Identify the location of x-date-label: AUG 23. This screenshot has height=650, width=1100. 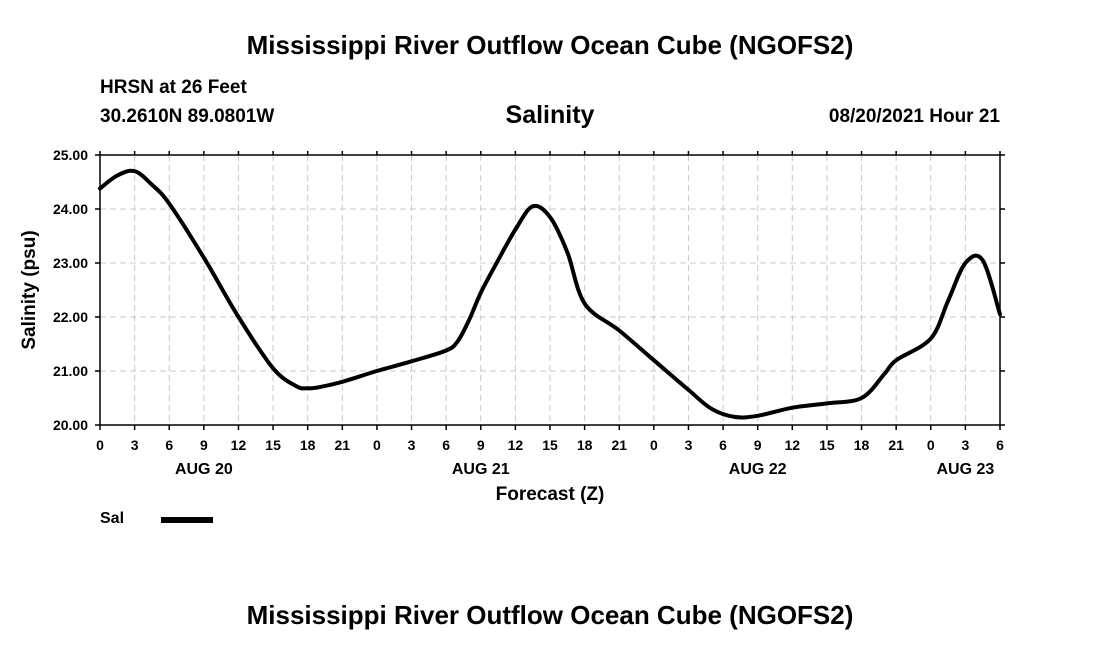
(965, 469).